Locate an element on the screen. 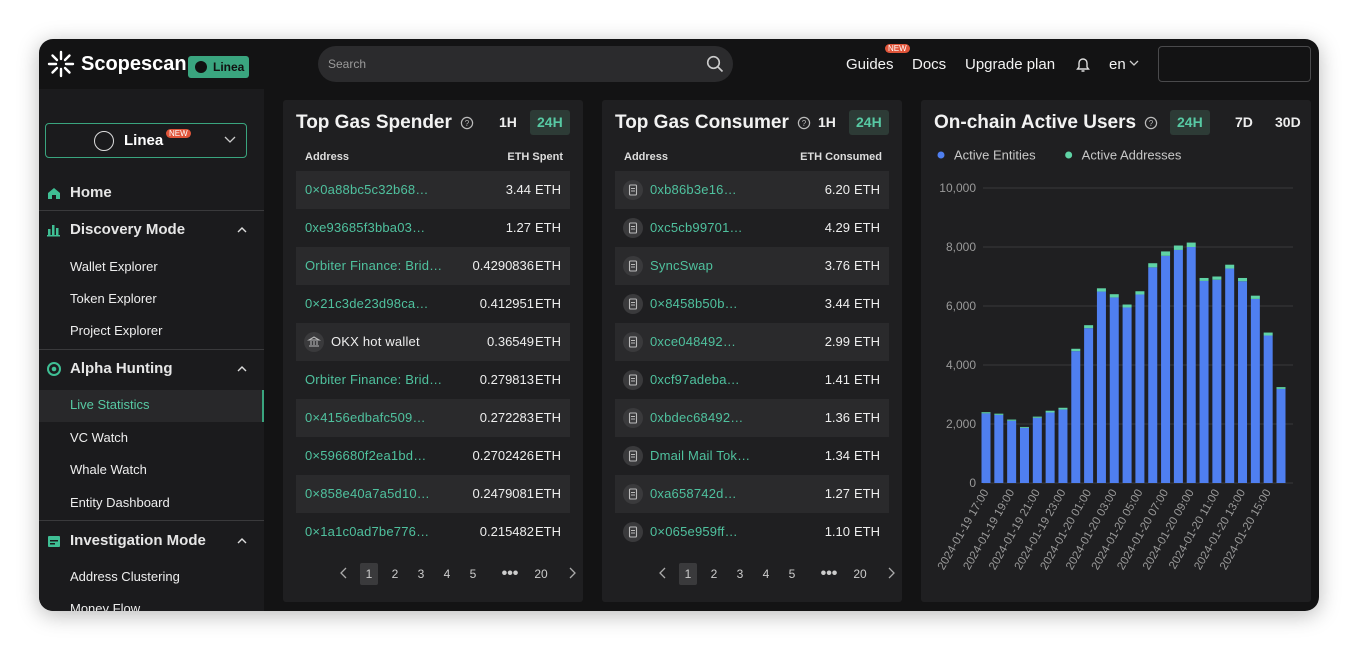 The height and width of the screenshot is (650, 1358). column-header: ETH Spent is located at coordinates (535, 157).